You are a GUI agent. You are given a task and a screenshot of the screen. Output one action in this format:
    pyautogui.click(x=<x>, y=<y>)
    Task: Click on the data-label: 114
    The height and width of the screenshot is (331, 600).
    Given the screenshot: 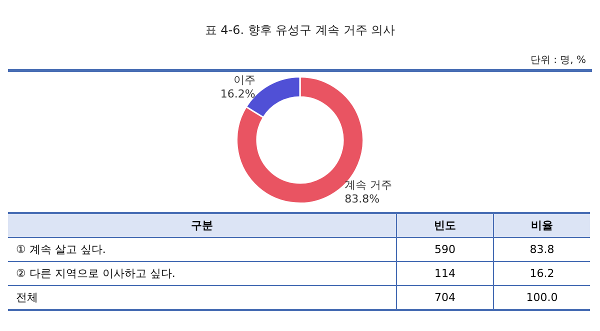 What is the action you would take?
    pyautogui.click(x=445, y=274)
    